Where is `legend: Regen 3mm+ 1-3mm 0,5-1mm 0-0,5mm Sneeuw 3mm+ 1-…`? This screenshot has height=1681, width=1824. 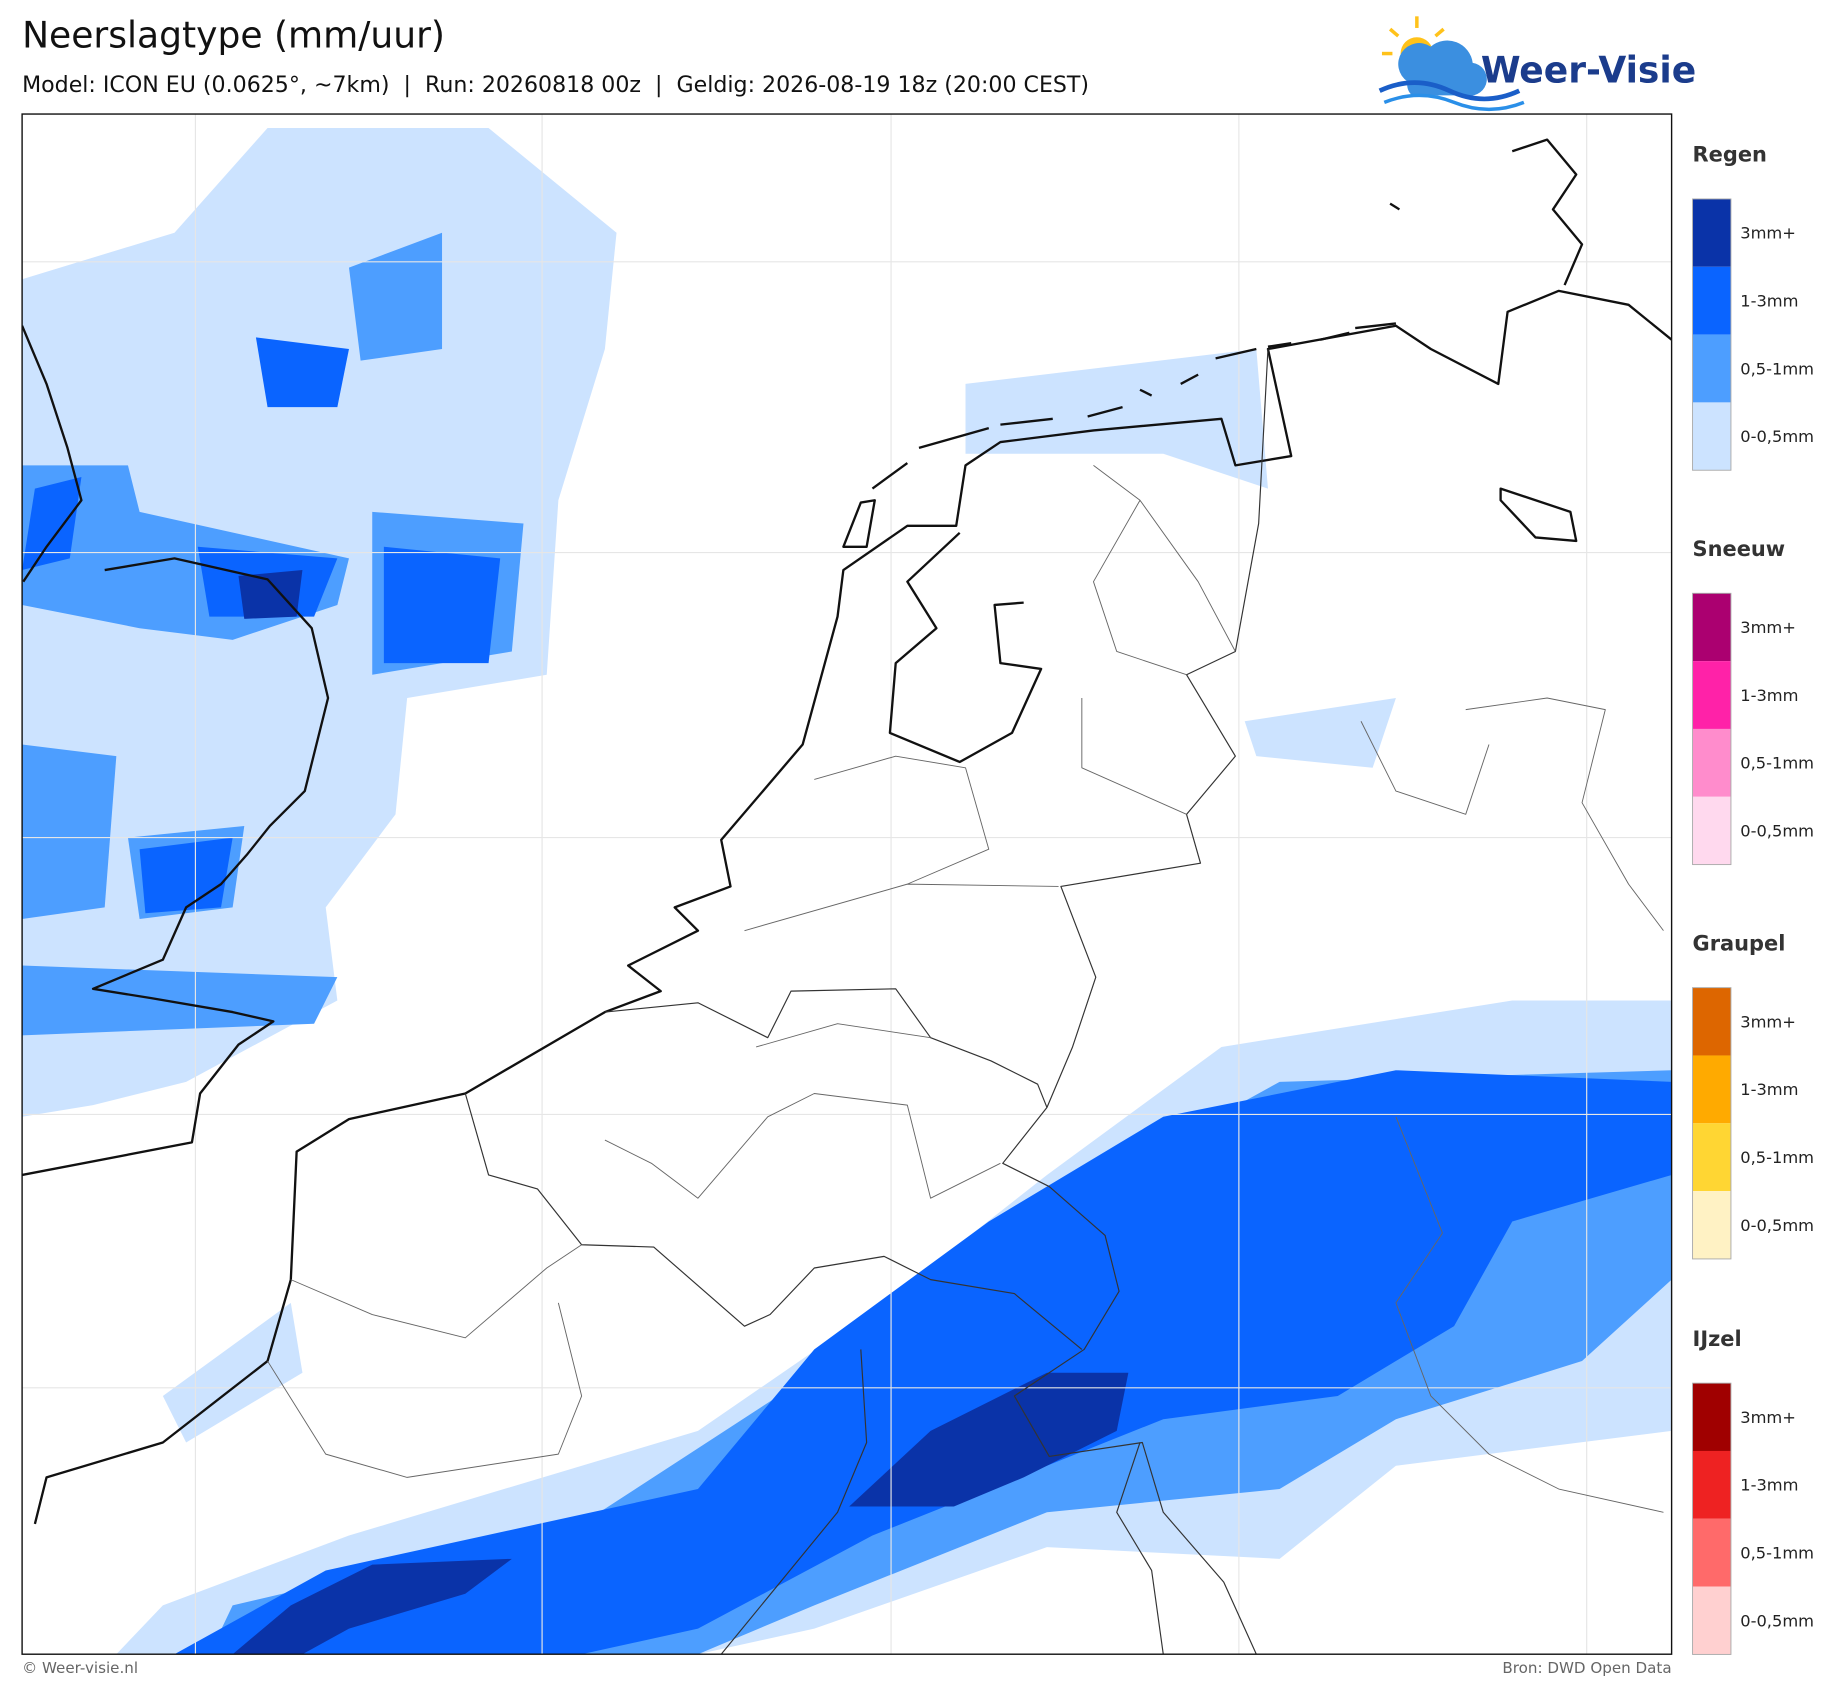 legend: Regen 3mm+ 1-3mm 0,5-1mm 0-0,5mm Sneeuw 3mm+ 1-… is located at coordinates (1753, 899).